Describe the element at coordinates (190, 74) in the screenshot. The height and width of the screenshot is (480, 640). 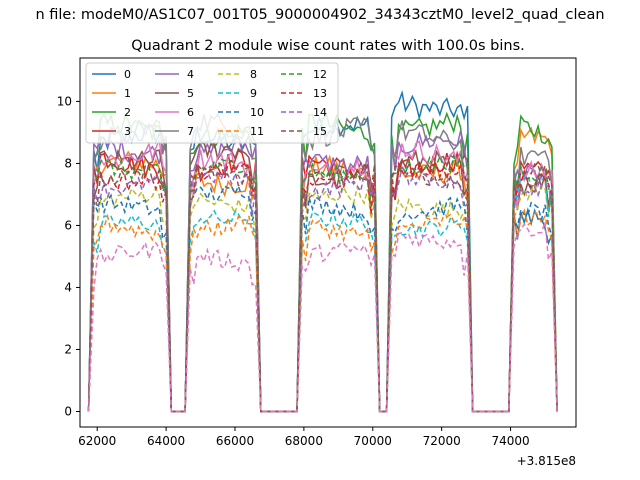
I see `legend-label: 4` at that location.